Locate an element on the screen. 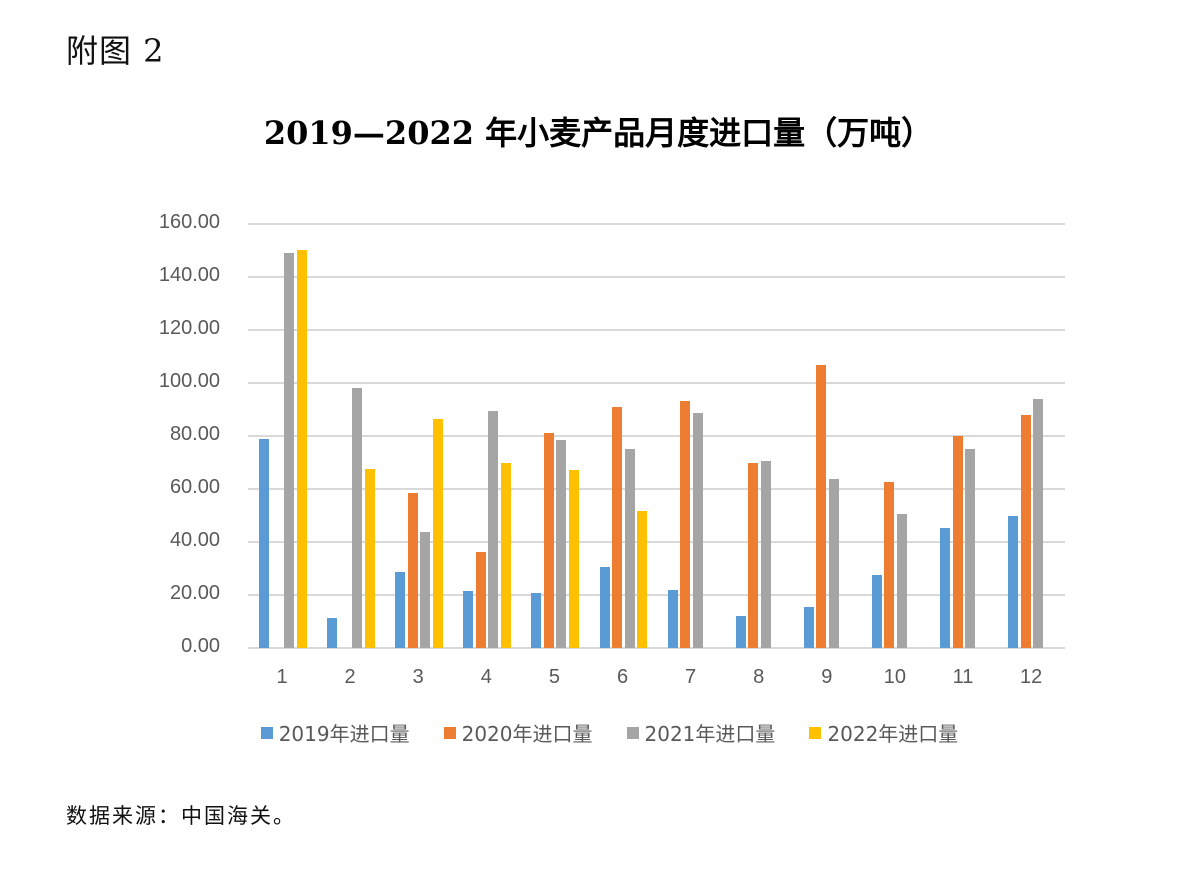  y-tick-label: 60.00 is located at coordinates (194, 487).